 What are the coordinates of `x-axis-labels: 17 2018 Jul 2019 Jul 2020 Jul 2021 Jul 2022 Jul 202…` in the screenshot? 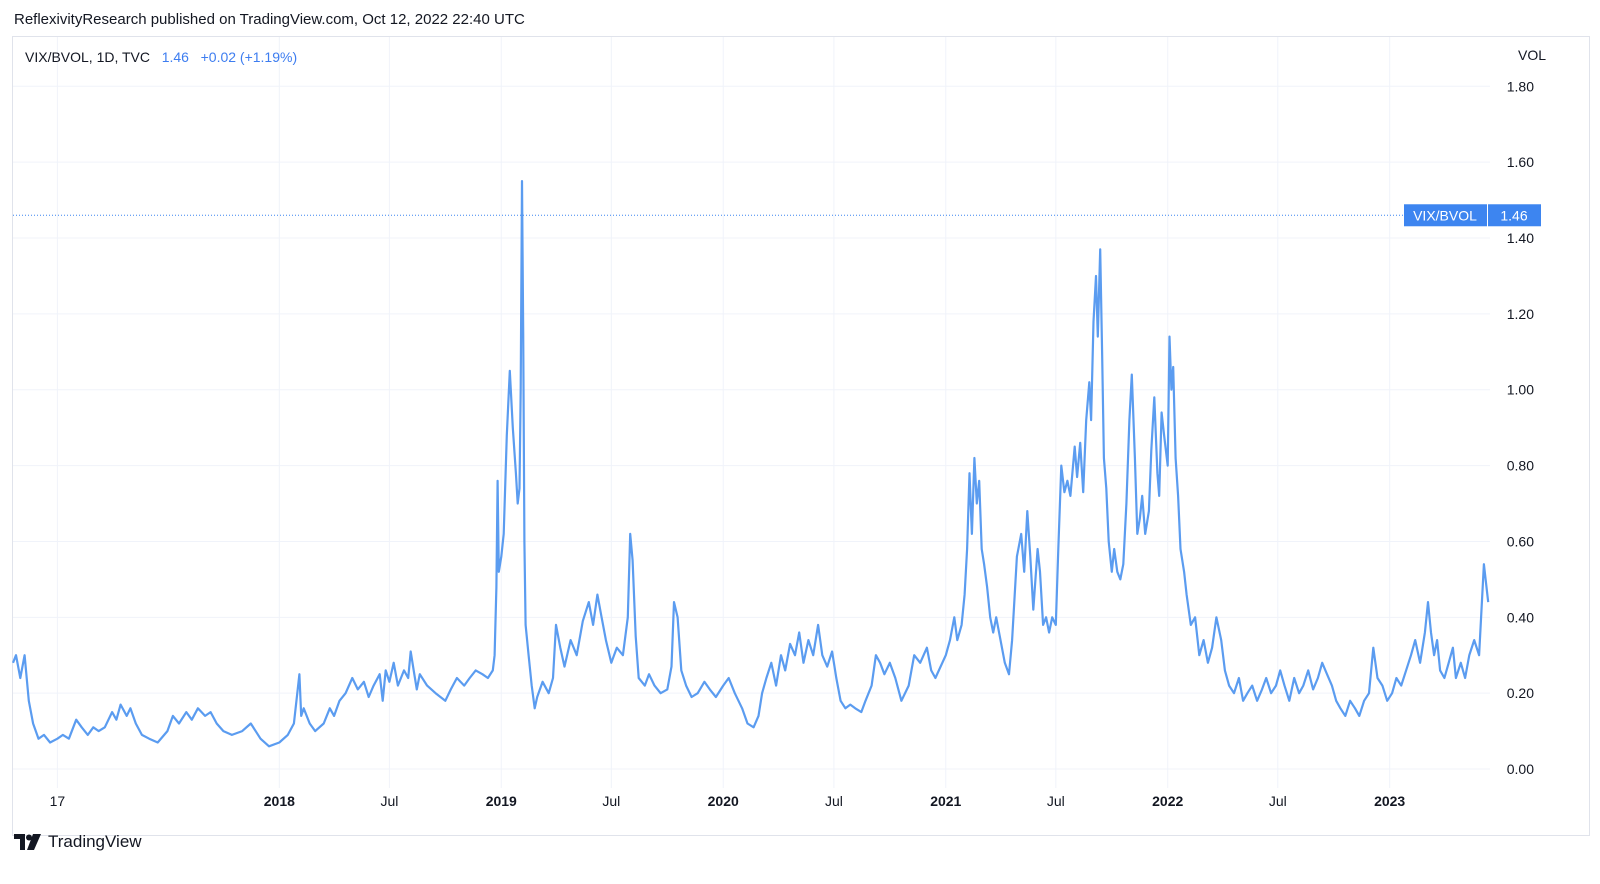 It's located at (728, 801).